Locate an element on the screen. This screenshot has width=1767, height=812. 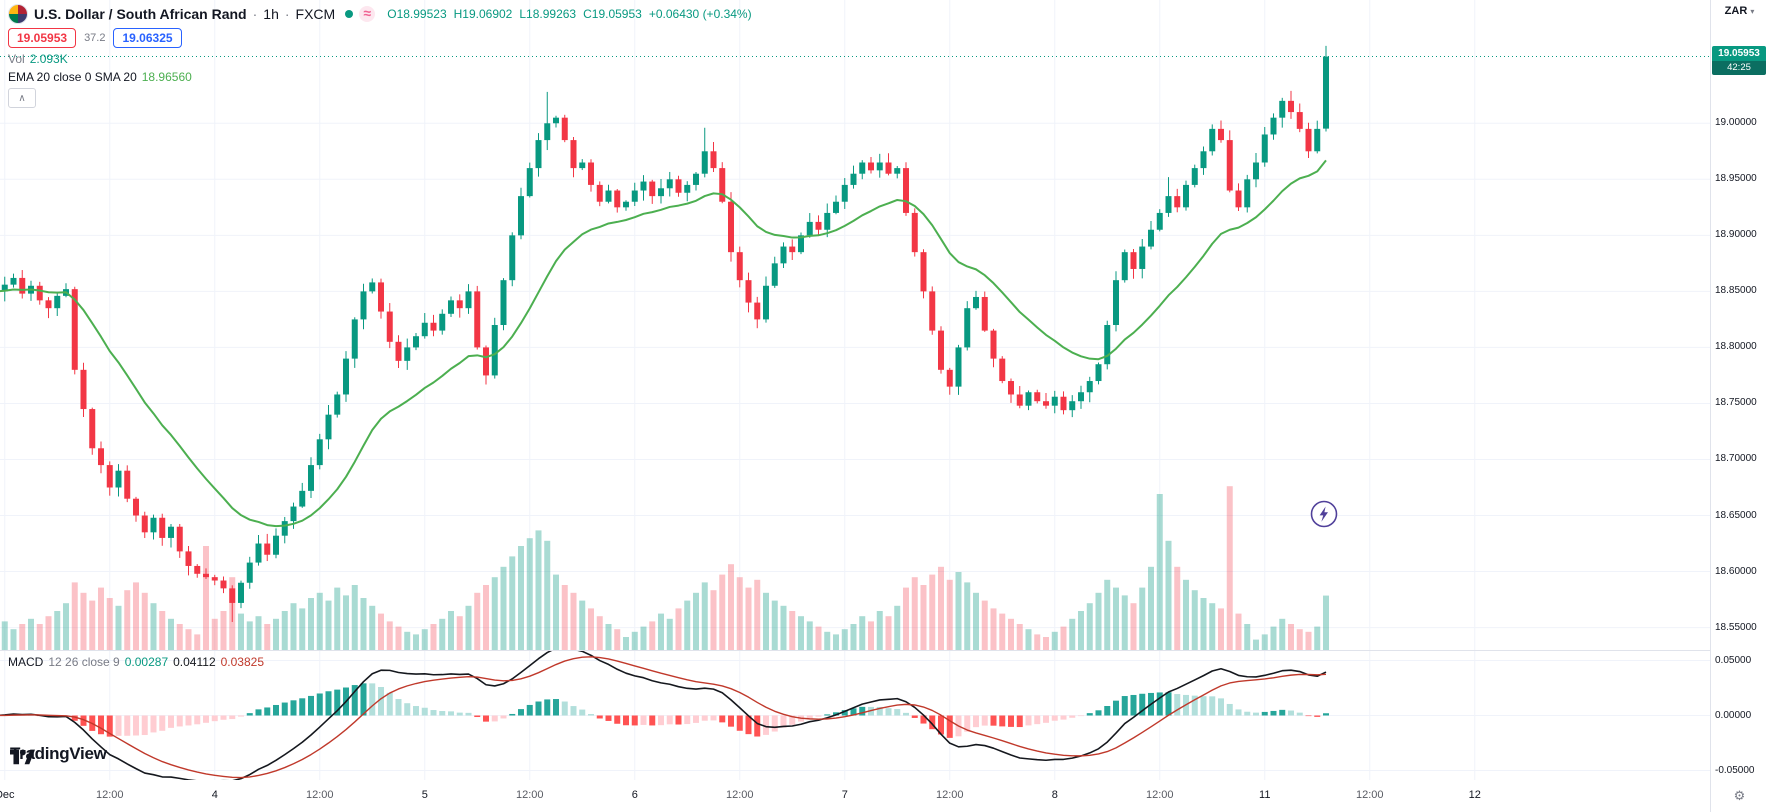
chevron-down-icon: ▾ is located at coordinates (1752, 11).